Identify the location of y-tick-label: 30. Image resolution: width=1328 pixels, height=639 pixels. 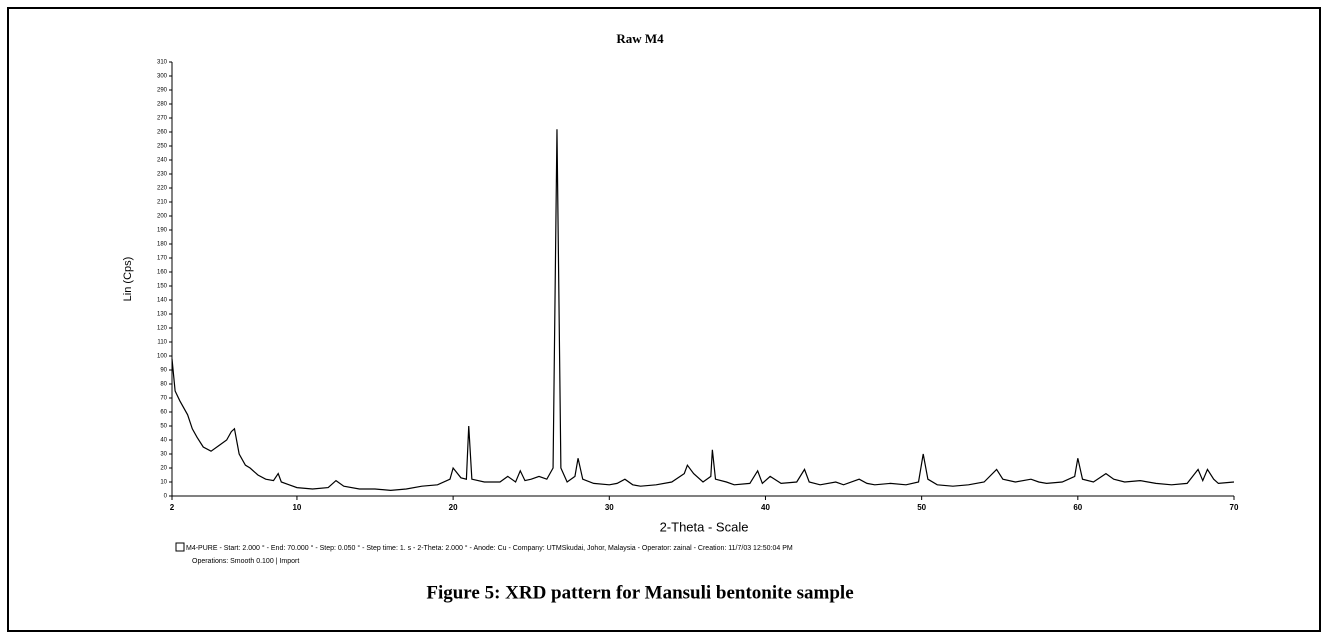
(163, 455).